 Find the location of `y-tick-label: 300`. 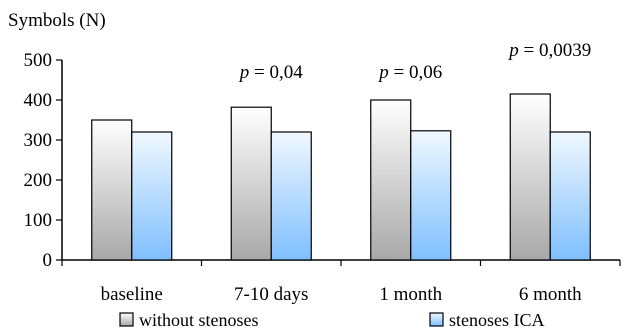

y-tick-label: 300 is located at coordinates (38, 140).